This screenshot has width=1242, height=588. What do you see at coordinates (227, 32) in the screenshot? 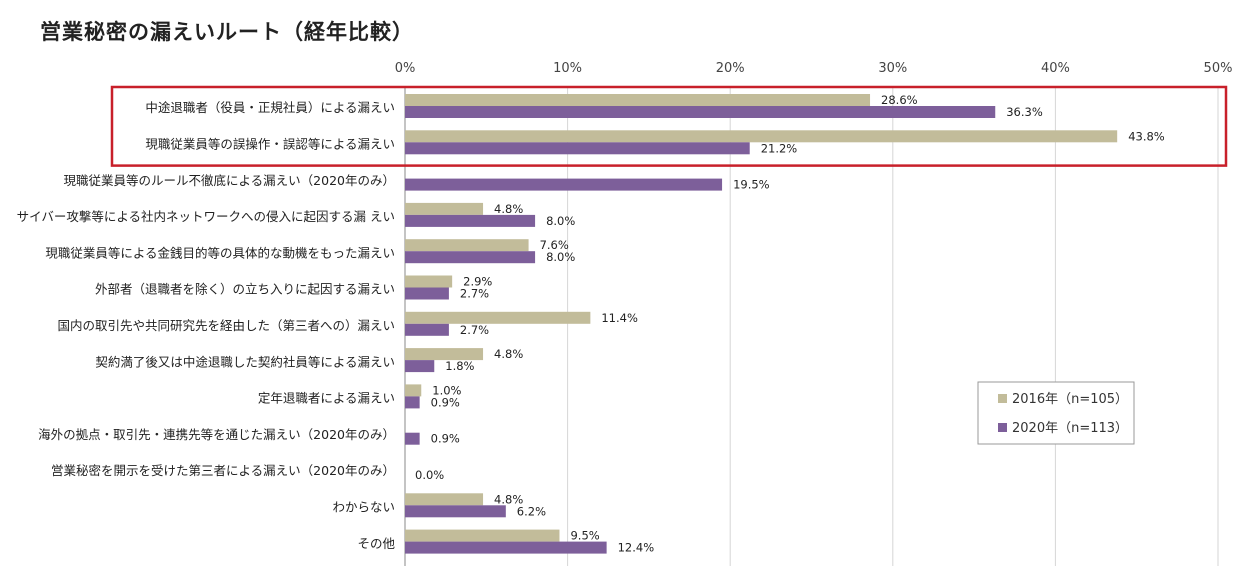
I see `chart-title: 営業秘密の漏えいルート（経年比較）` at bounding box center [227, 32].